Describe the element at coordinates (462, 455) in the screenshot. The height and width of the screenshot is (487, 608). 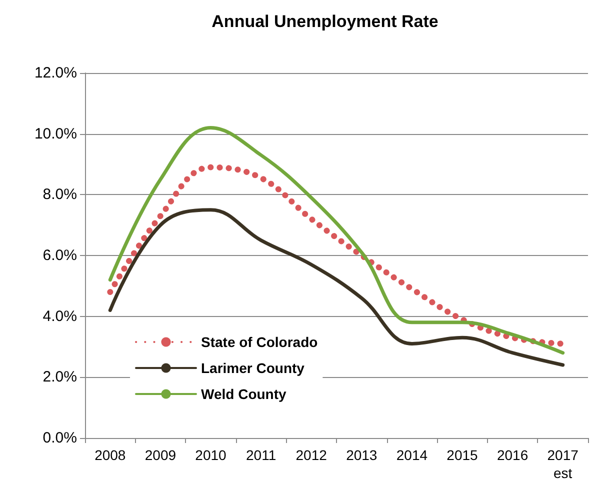
I see `x-tick-label: 2015` at that location.